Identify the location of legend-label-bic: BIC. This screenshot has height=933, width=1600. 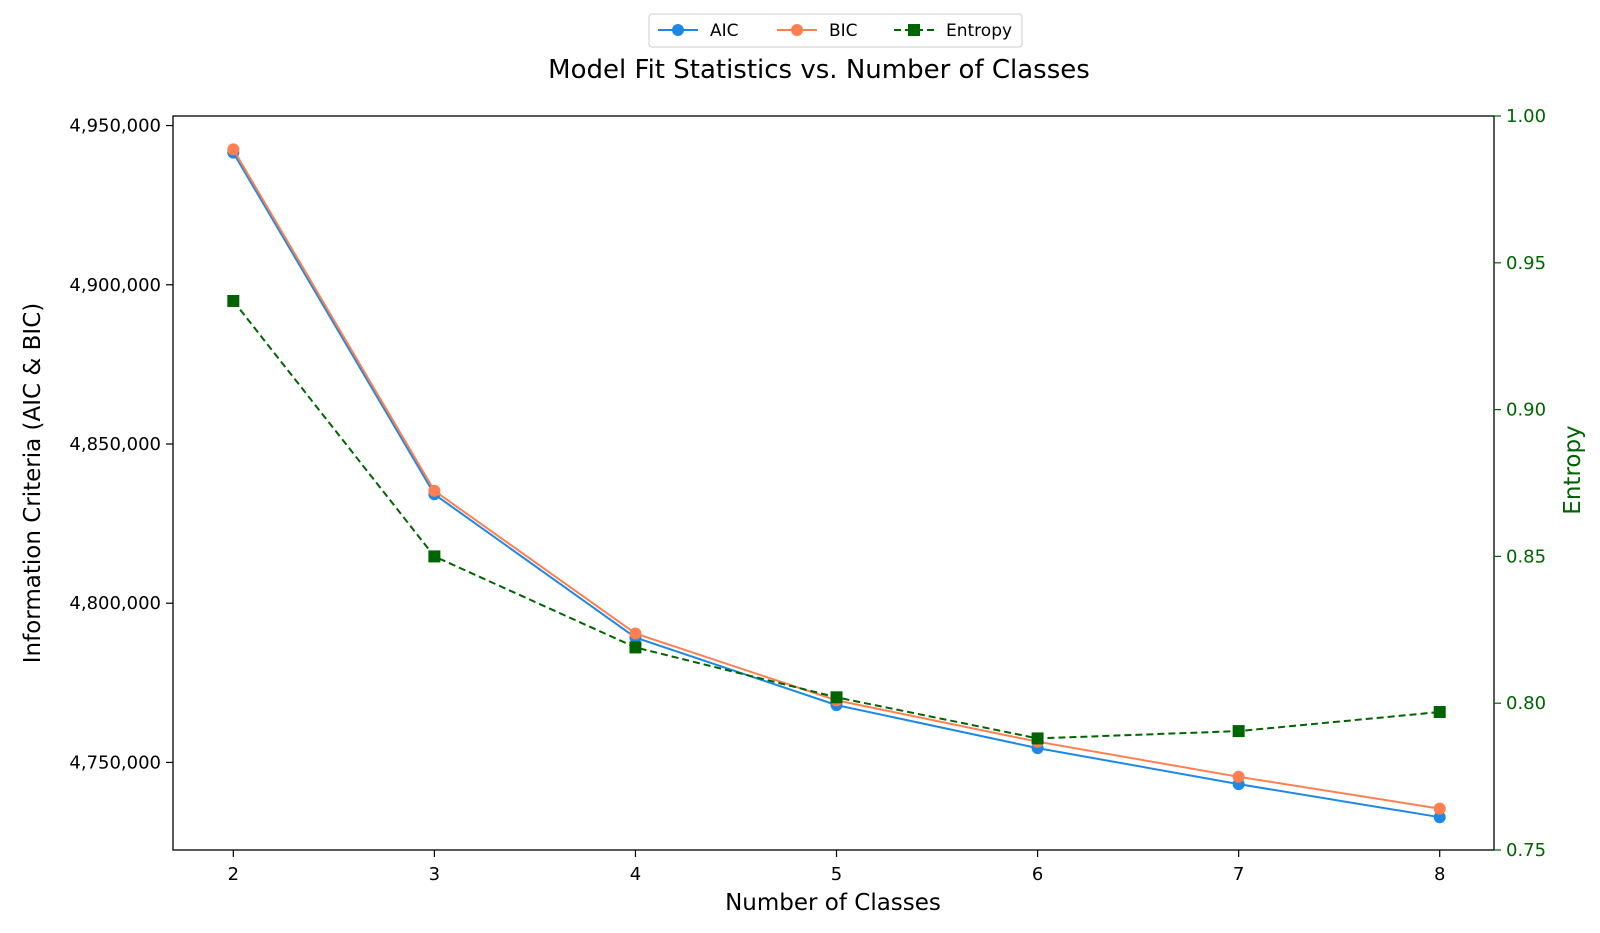
(843, 31).